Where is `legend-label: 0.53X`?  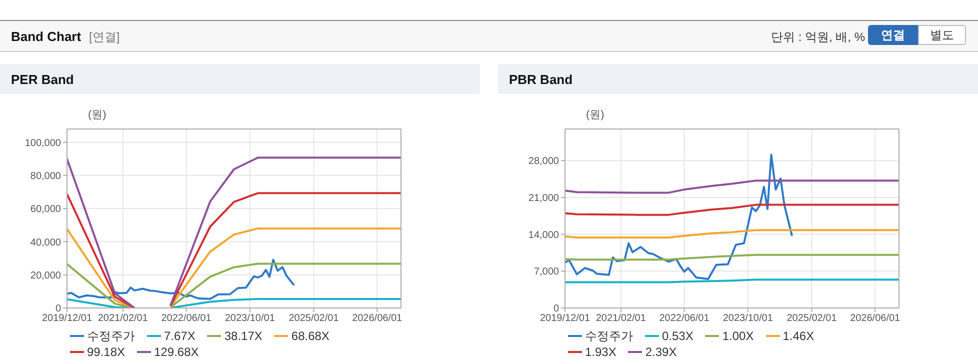
legend-label: 0.53X is located at coordinates (677, 336).